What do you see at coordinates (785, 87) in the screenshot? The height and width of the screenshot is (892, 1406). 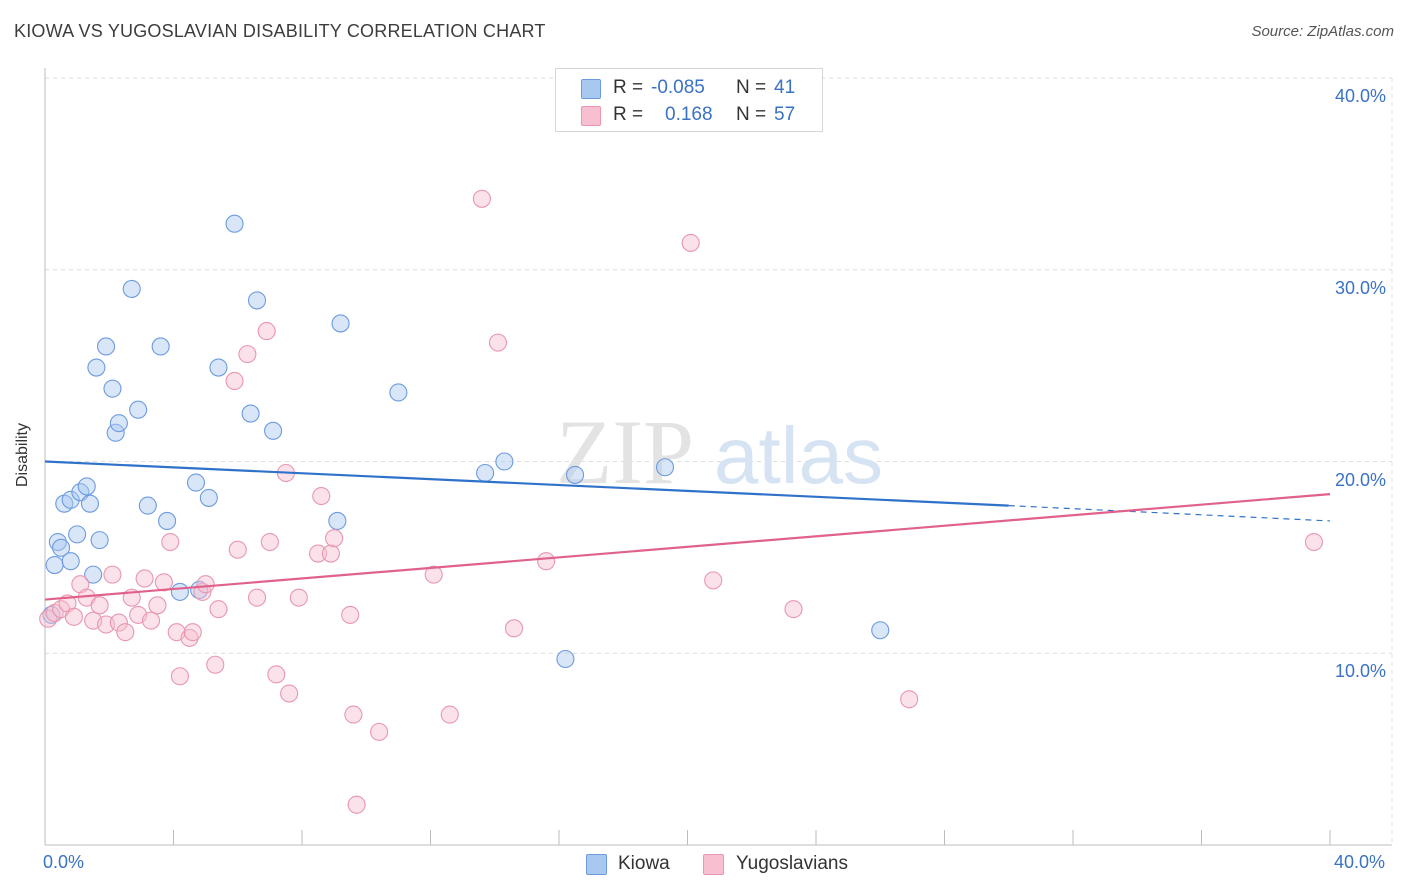 I see `legend-n-value: 41` at bounding box center [785, 87].